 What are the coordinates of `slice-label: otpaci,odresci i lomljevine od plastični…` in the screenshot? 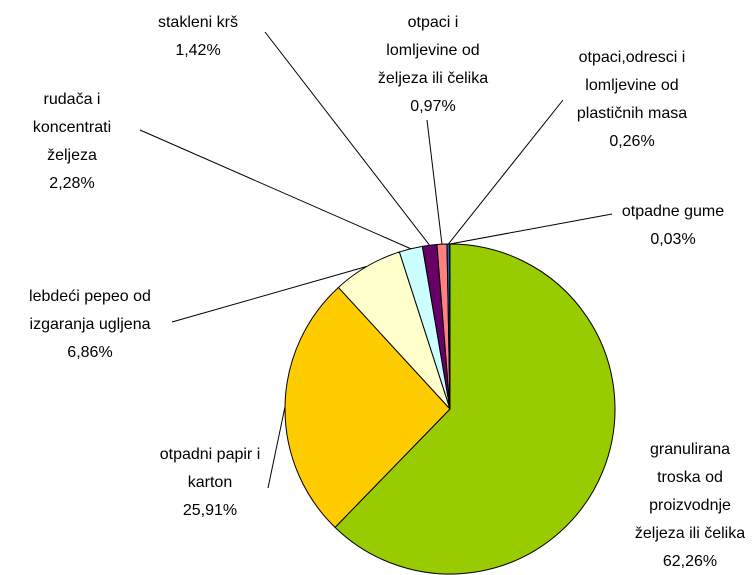 It's located at (632, 100).